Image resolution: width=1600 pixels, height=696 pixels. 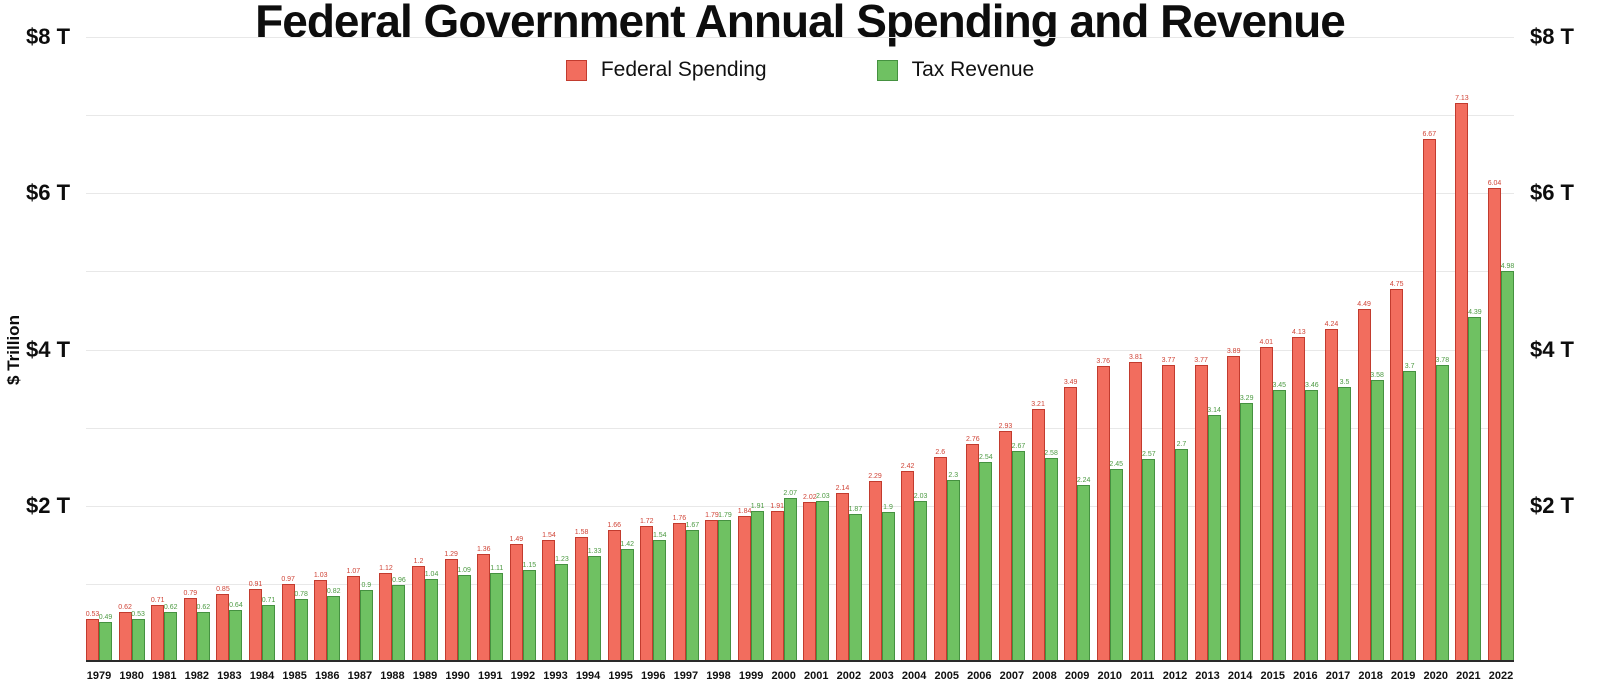 I want to click on bar-value-label: 2.14, so click(x=842, y=488).